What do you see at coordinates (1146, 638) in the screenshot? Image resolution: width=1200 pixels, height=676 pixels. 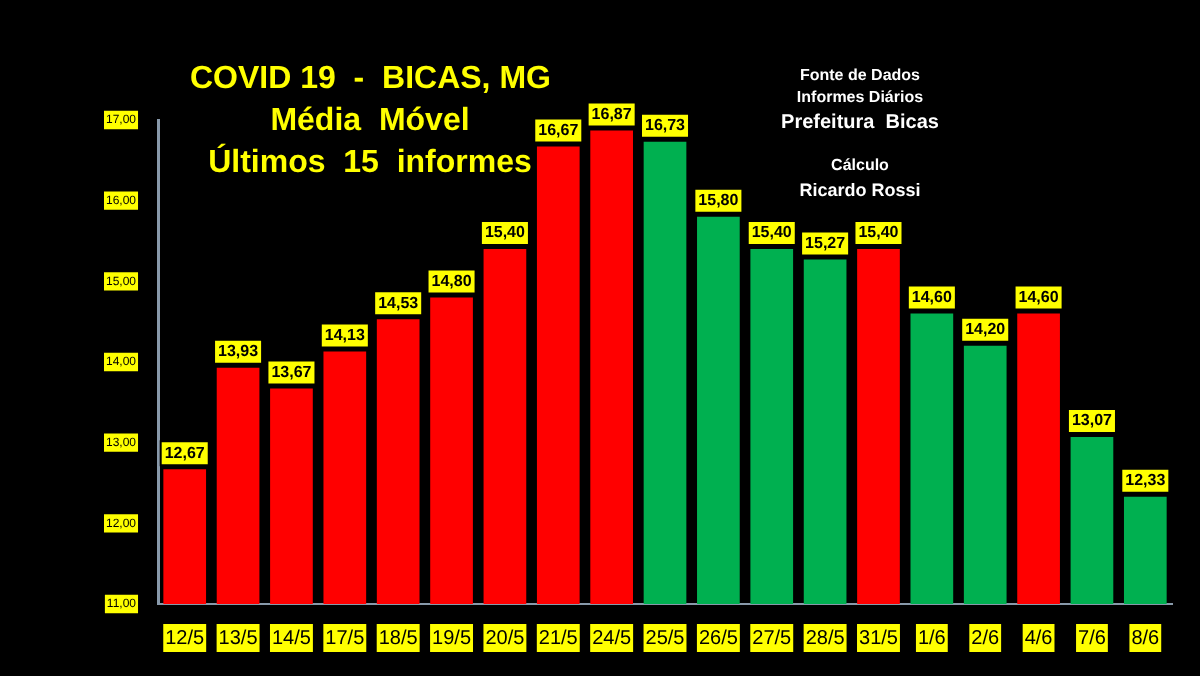 I see `x-tick-label: 8/6` at bounding box center [1146, 638].